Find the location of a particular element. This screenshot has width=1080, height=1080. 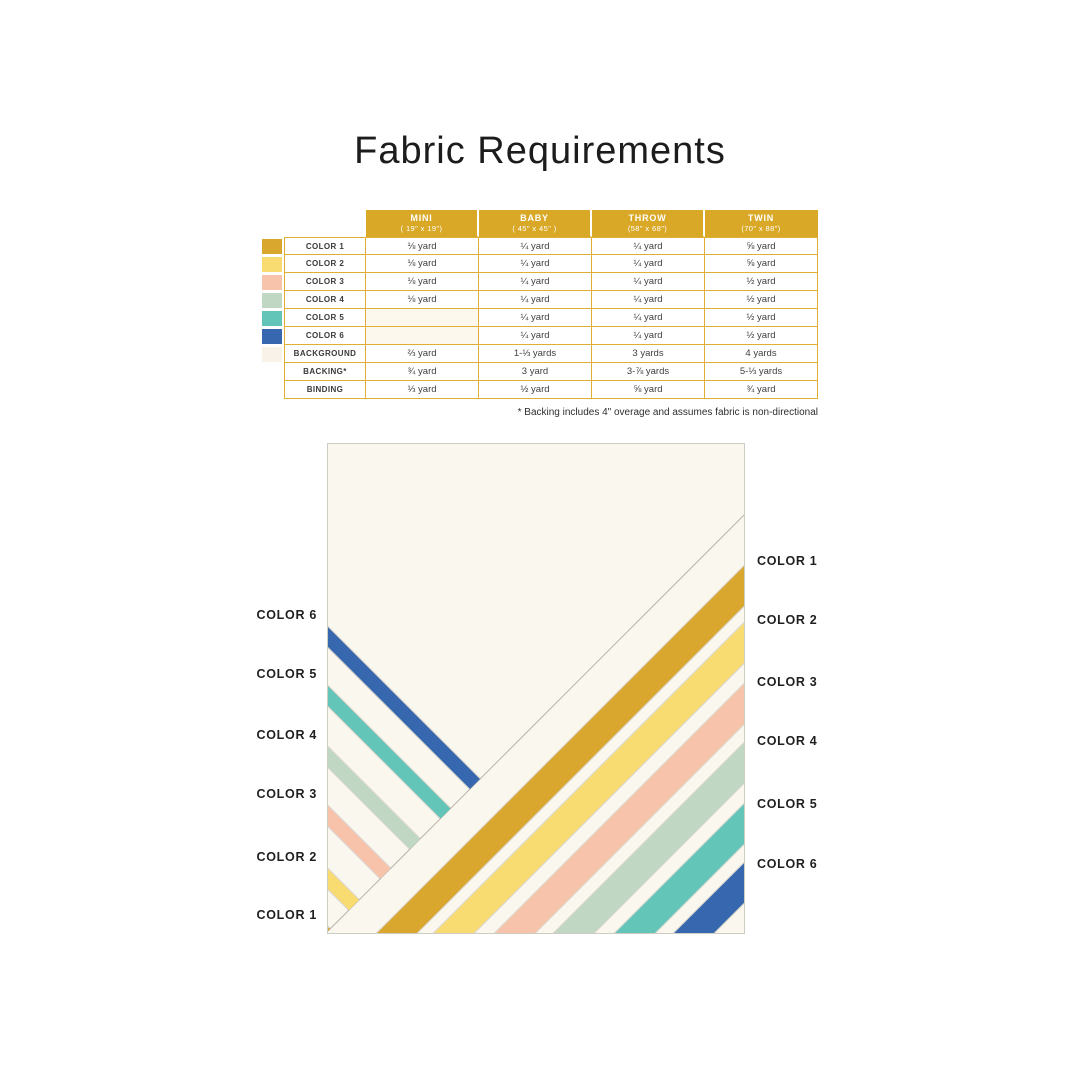

column-name: BABY is located at coordinates (534, 218).